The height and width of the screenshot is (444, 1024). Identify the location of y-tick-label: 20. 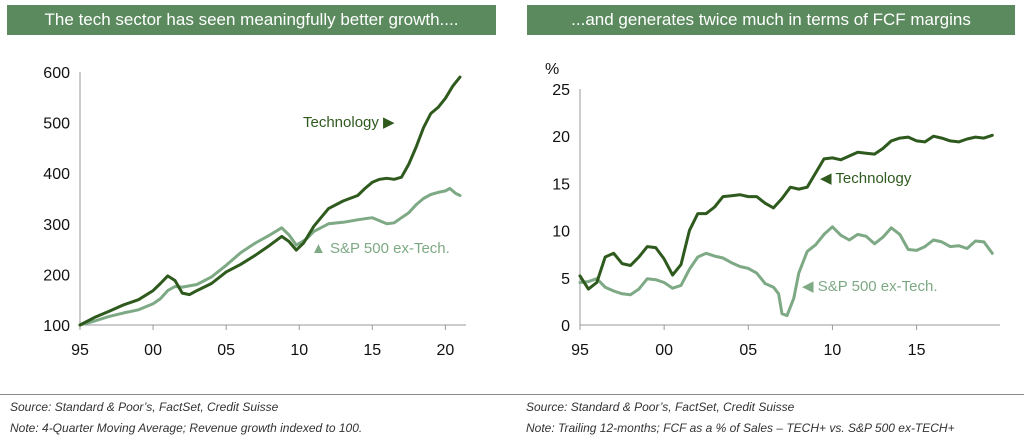
(561, 137).